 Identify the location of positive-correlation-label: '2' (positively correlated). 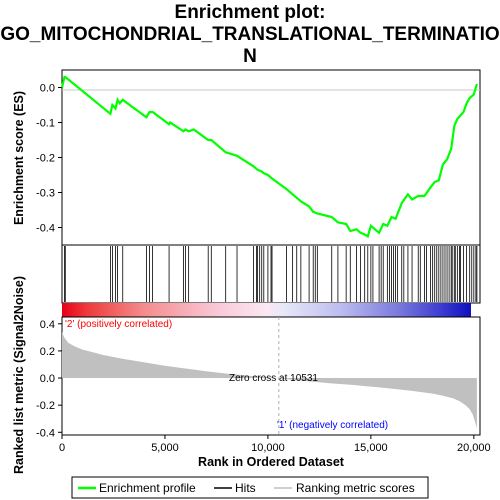
(118, 324).